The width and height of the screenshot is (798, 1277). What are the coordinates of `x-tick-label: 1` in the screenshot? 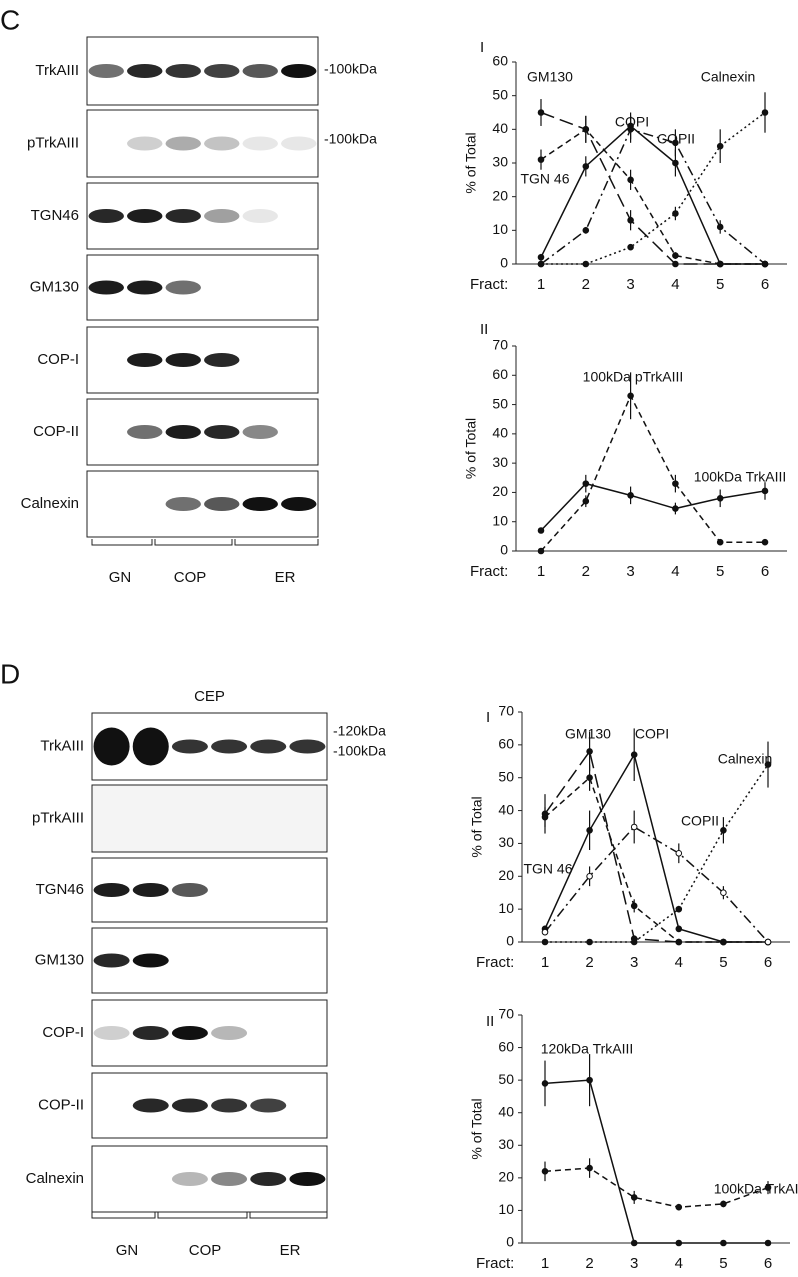 It's located at (541, 571).